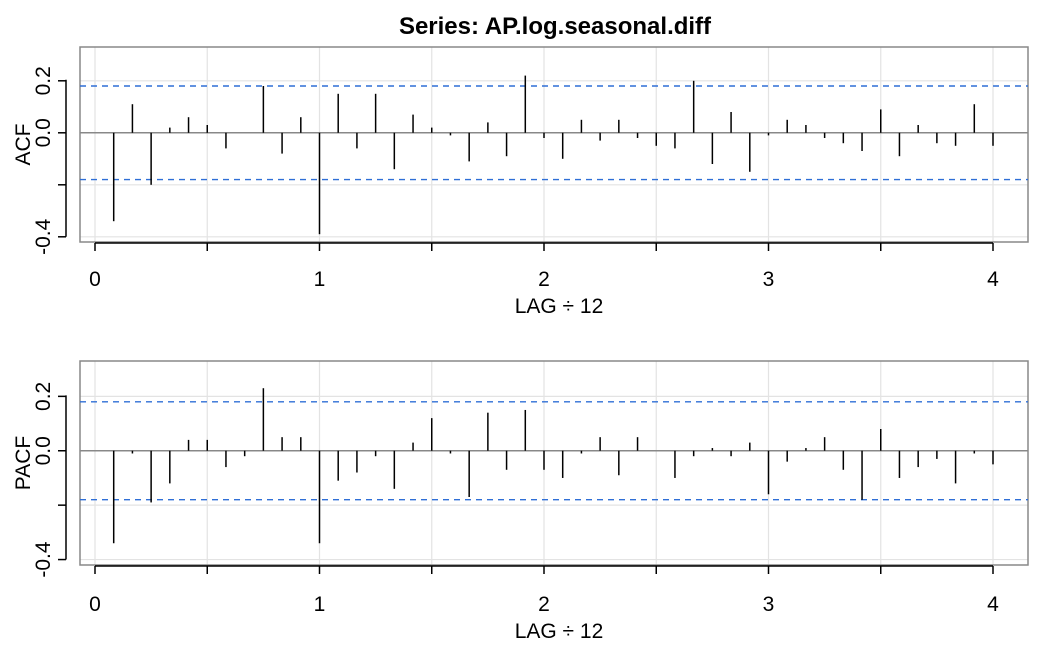 Image resolution: width=1050 pixels, height=648 pixels. I want to click on acf-y-tick-label: -0.4, so click(43, 236).